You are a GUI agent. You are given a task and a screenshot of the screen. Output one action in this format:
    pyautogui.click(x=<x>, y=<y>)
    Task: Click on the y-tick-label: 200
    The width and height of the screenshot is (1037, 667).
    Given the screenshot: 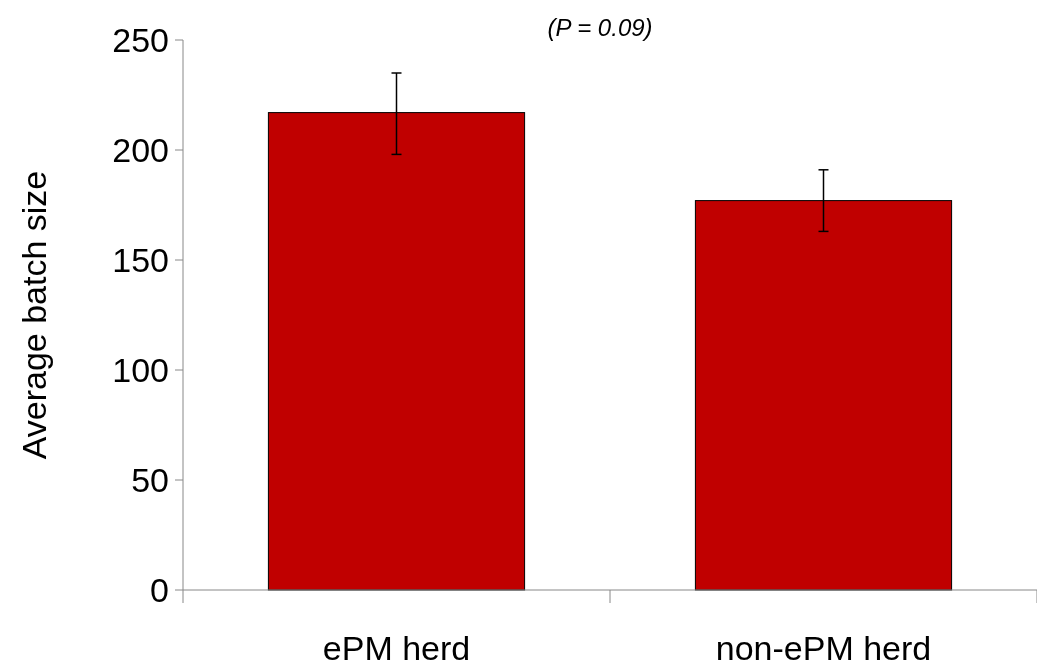 What is the action you would take?
    pyautogui.click(x=140, y=149)
    